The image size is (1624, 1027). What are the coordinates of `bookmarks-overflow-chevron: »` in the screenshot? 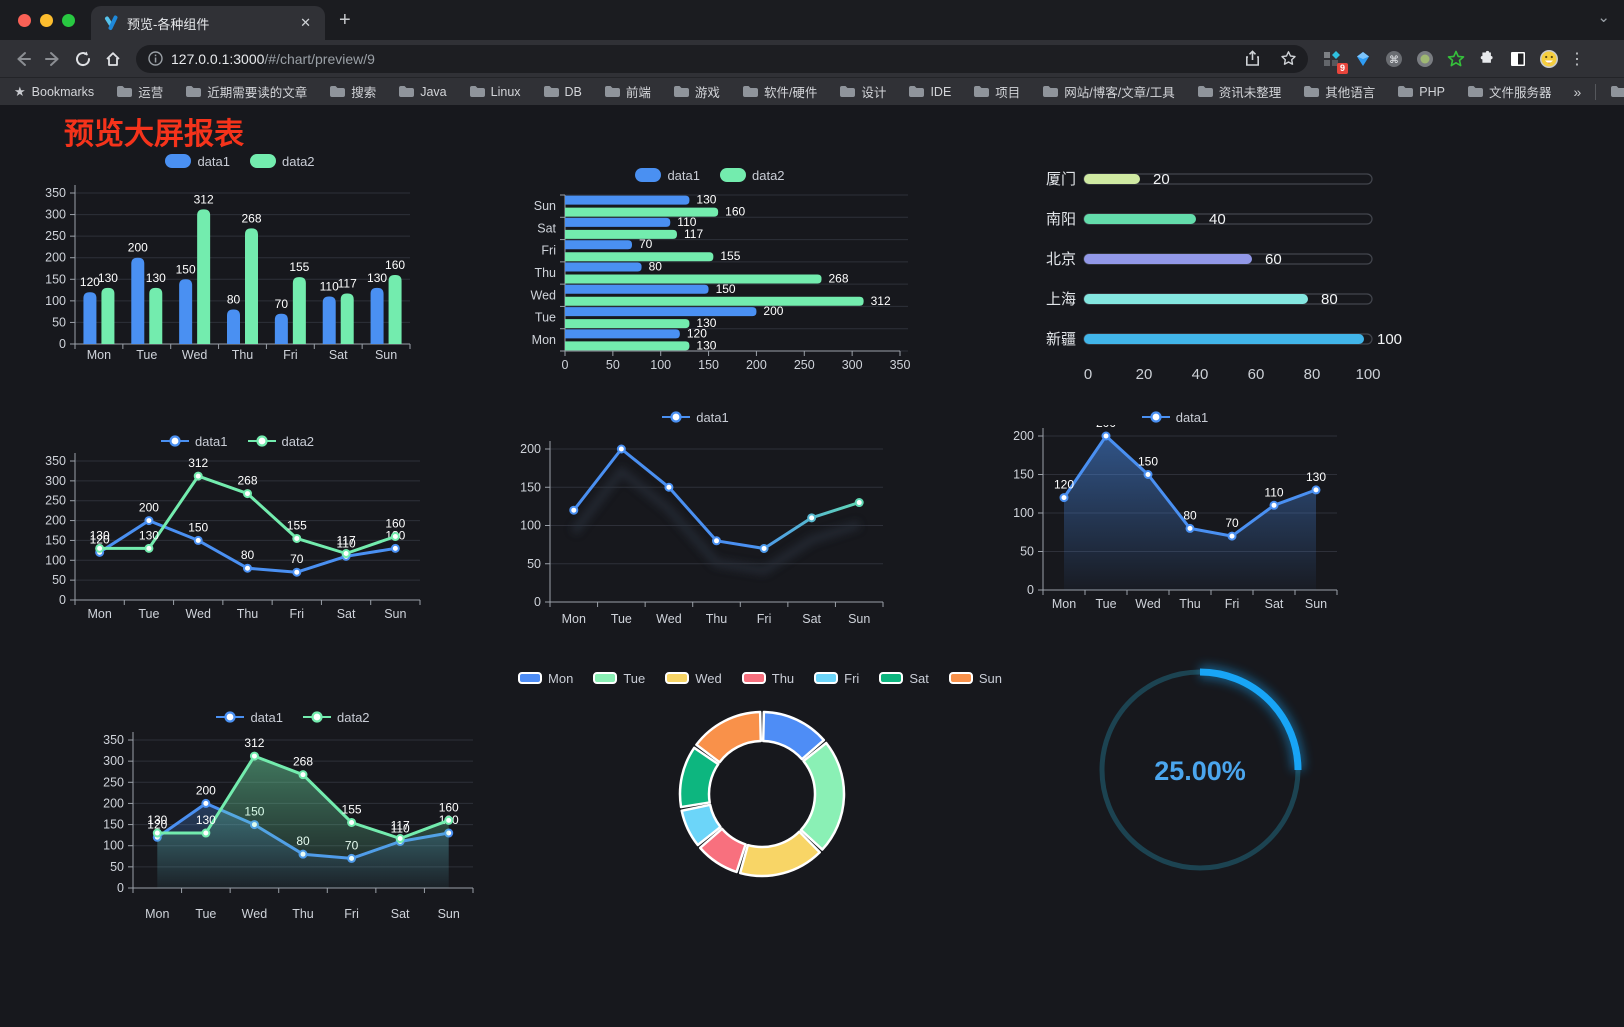 It's located at (1577, 91).